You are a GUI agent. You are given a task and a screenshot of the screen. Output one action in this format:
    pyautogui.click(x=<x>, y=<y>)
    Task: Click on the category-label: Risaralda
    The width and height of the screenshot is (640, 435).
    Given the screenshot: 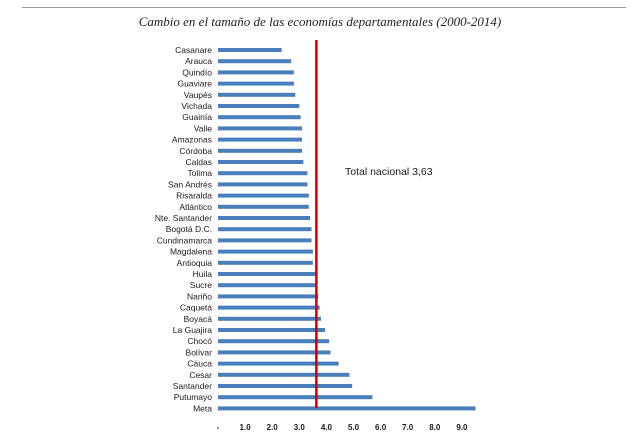 What is the action you would take?
    pyautogui.click(x=194, y=196)
    